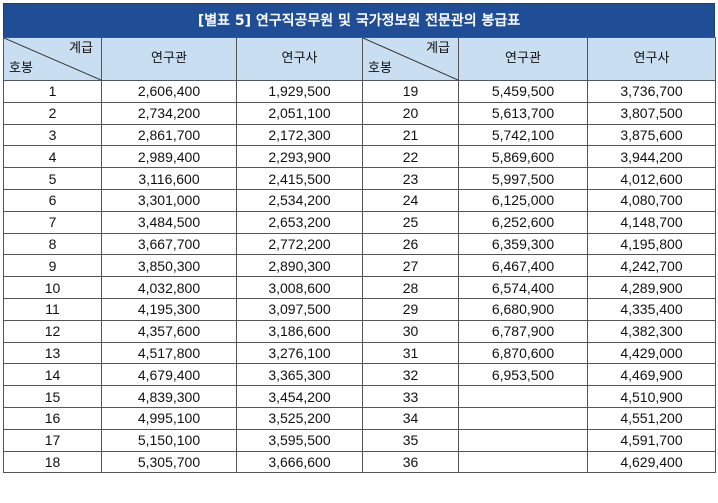 The image size is (718, 503). What do you see at coordinates (410, 113) in the screenshot?
I see `step-cell: 20` at bounding box center [410, 113].